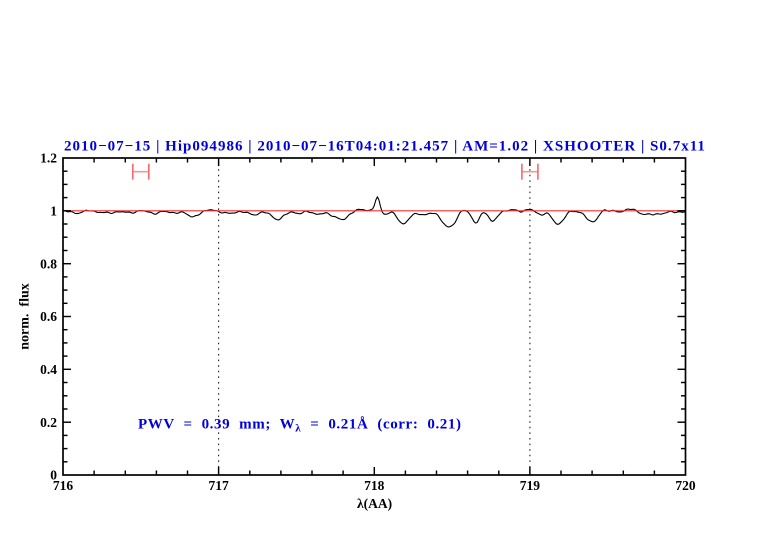 This screenshot has height=542, width=782. What do you see at coordinates (48, 422) in the screenshot?
I see `svg-text: 0.2` at bounding box center [48, 422].